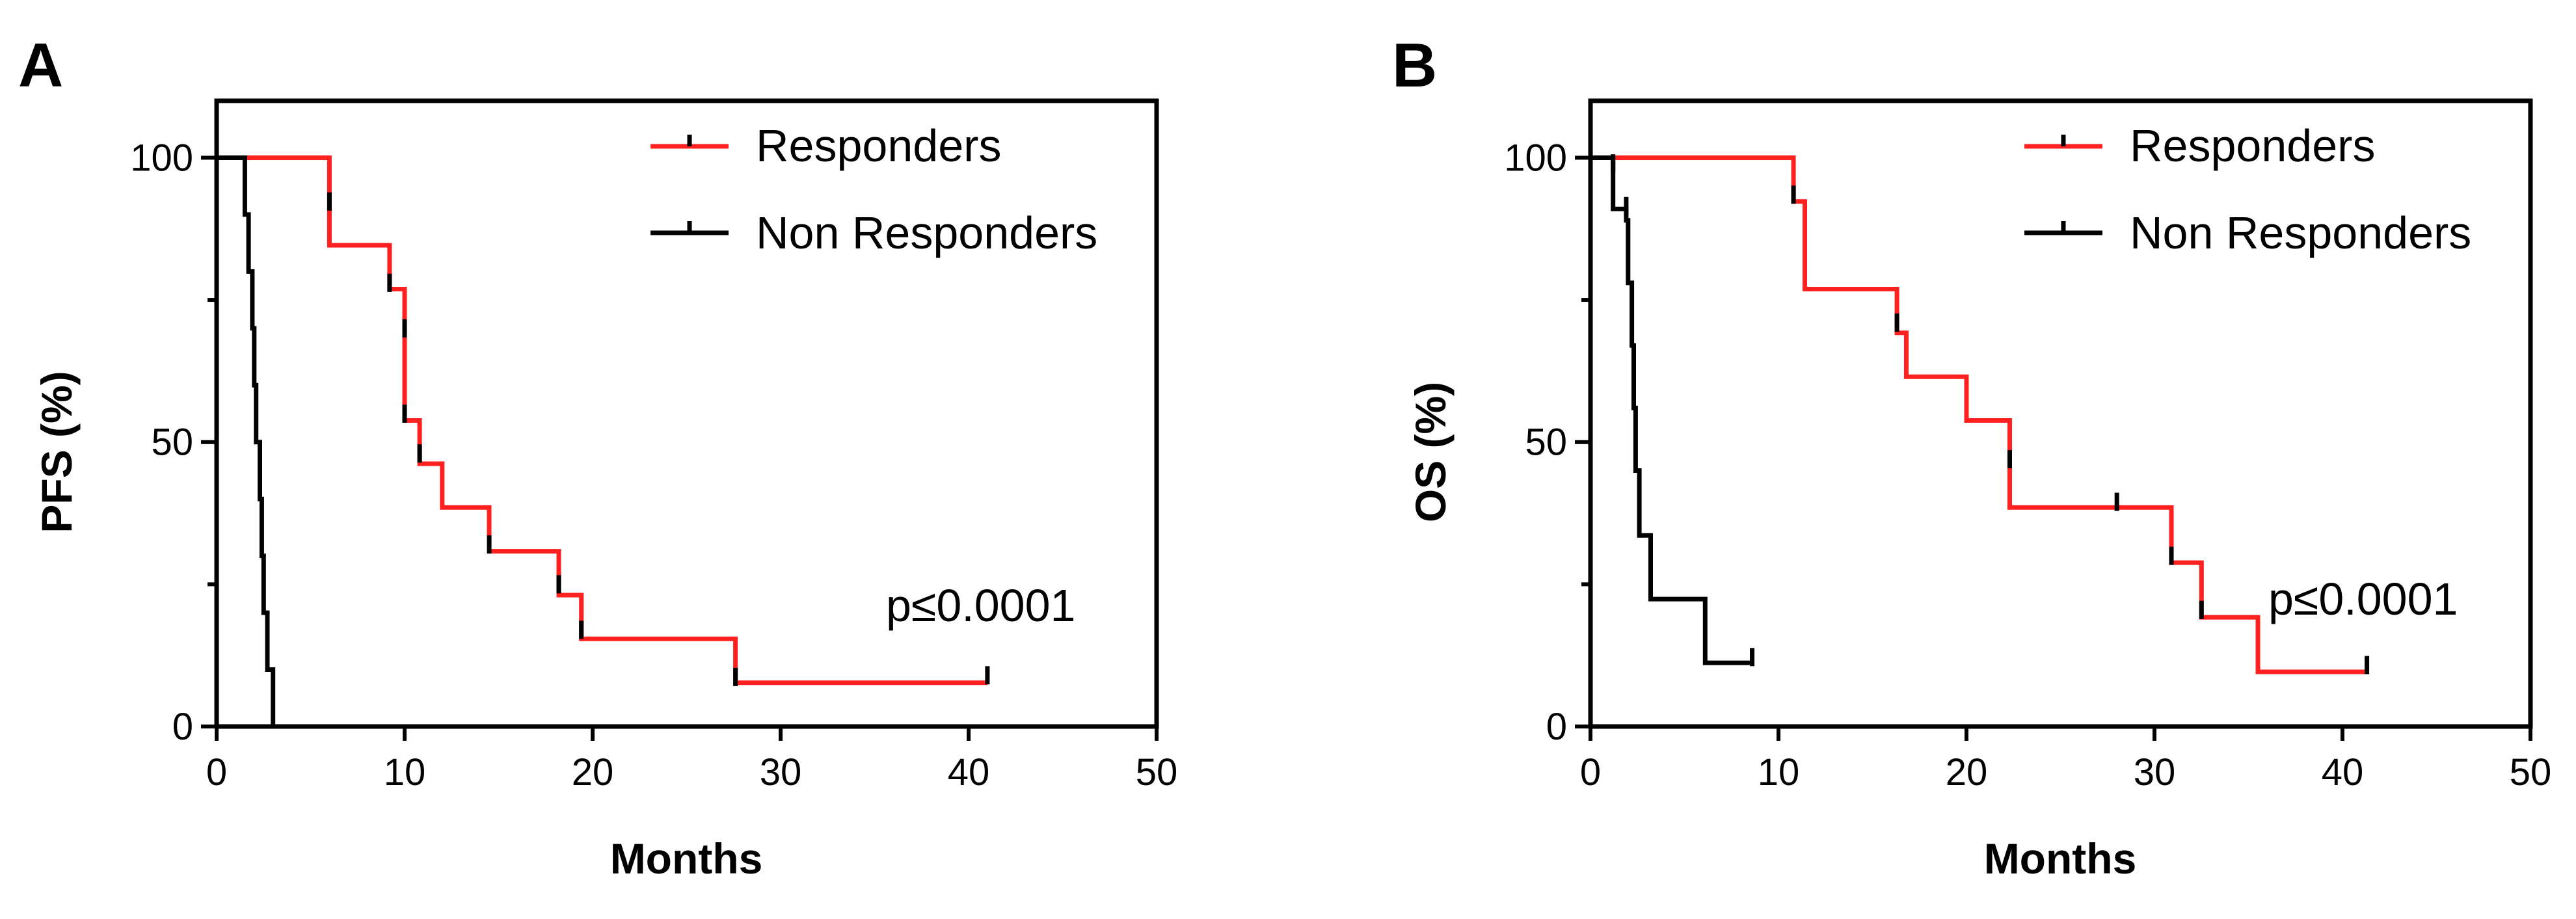  What do you see at coordinates (57, 452) in the screenshot?
I see `y-axis-title: PFS (%)` at bounding box center [57, 452].